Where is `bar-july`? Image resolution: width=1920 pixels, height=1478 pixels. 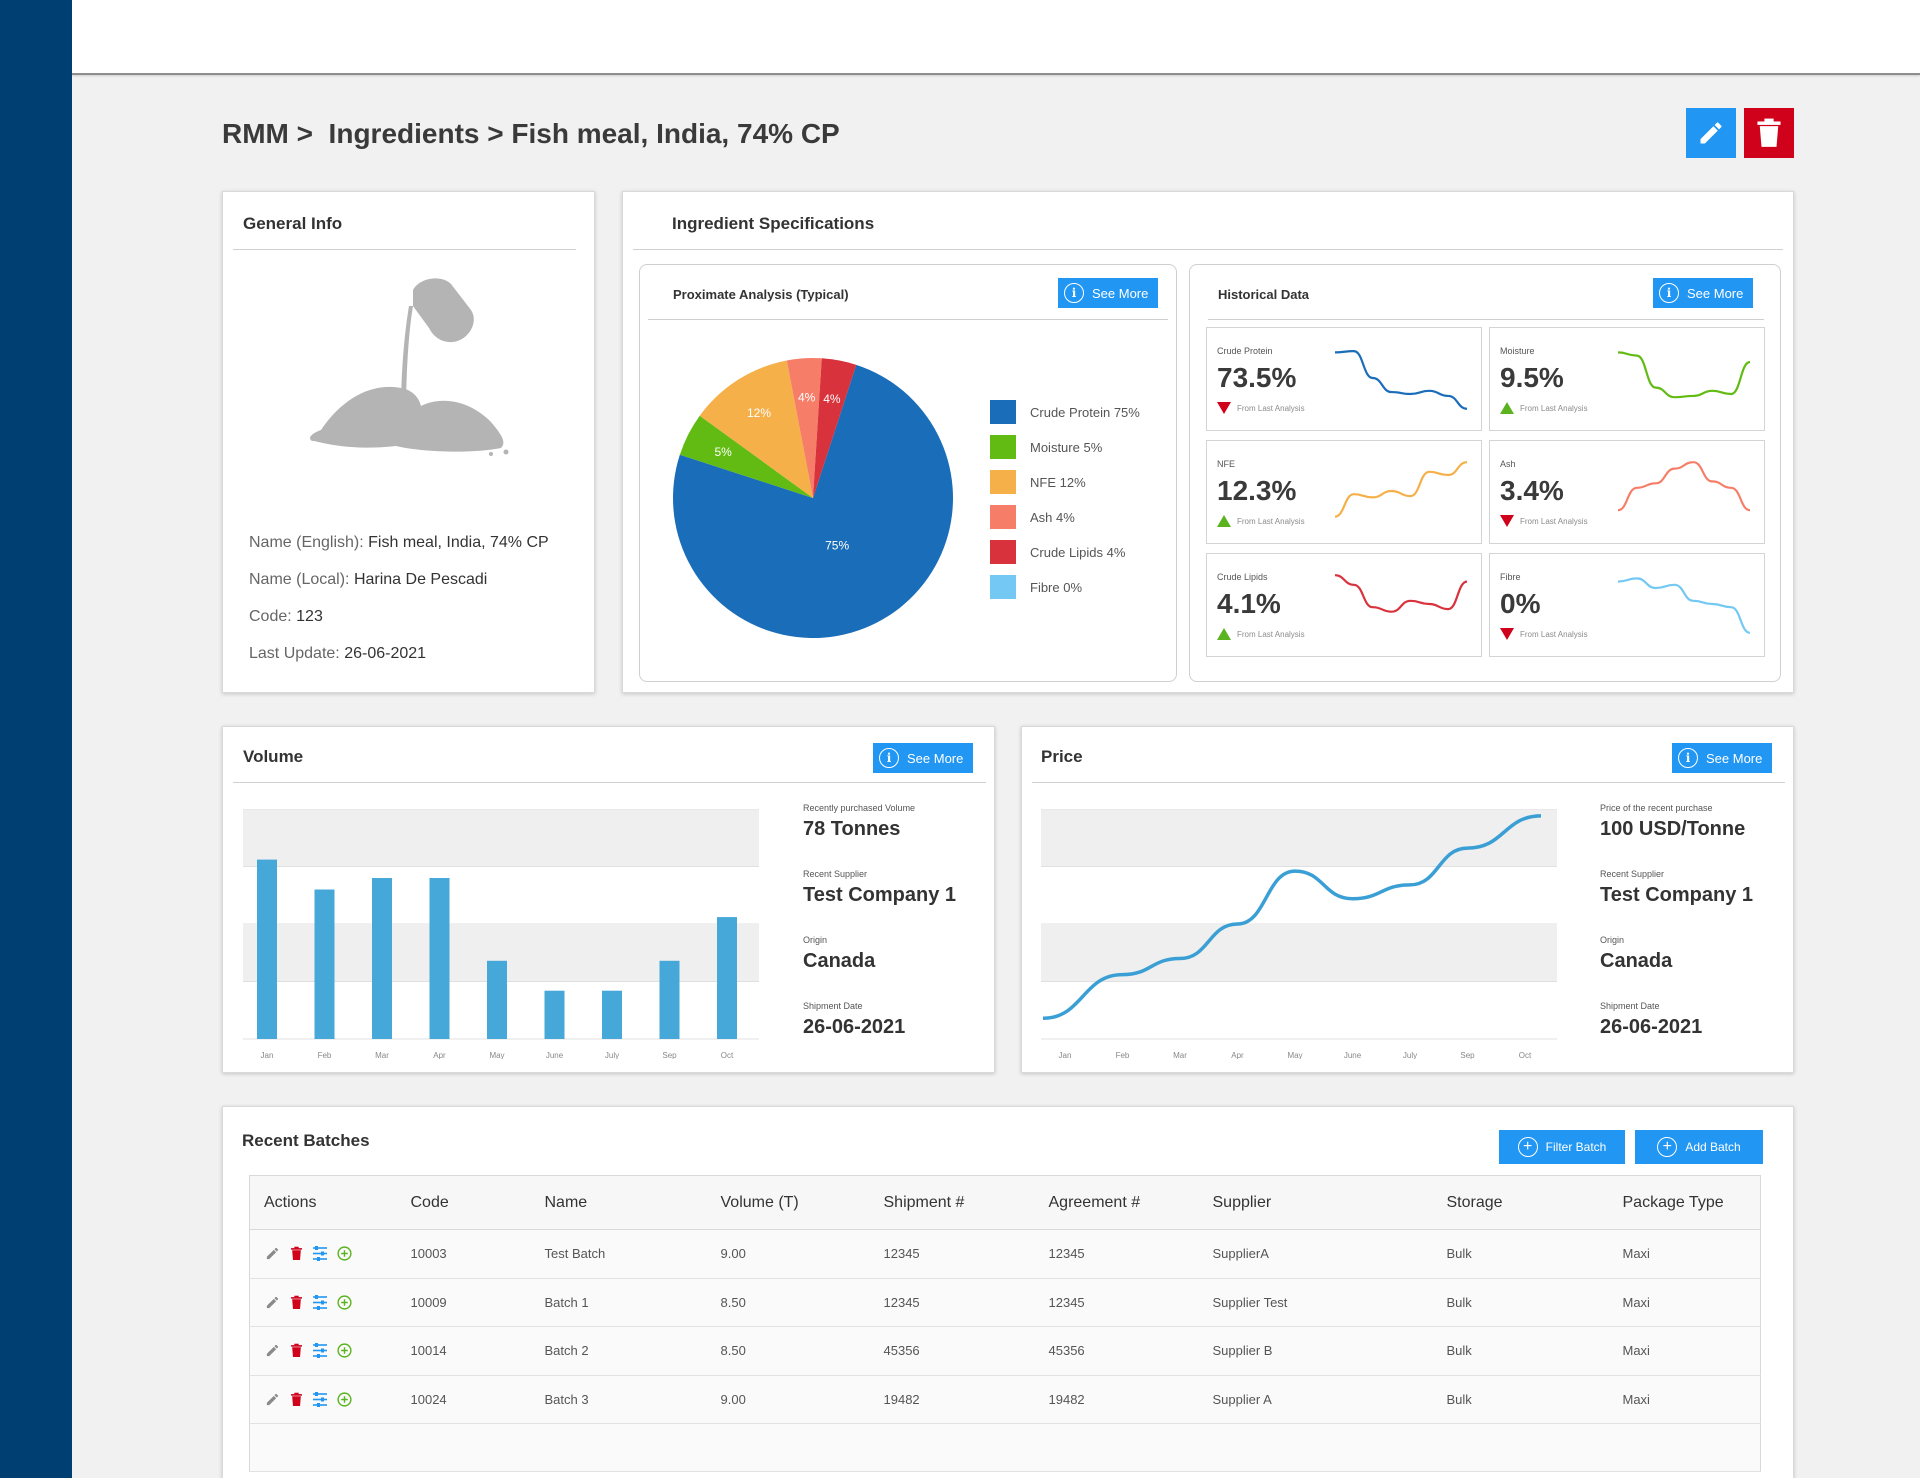
bar-july is located at coordinates (612, 1014).